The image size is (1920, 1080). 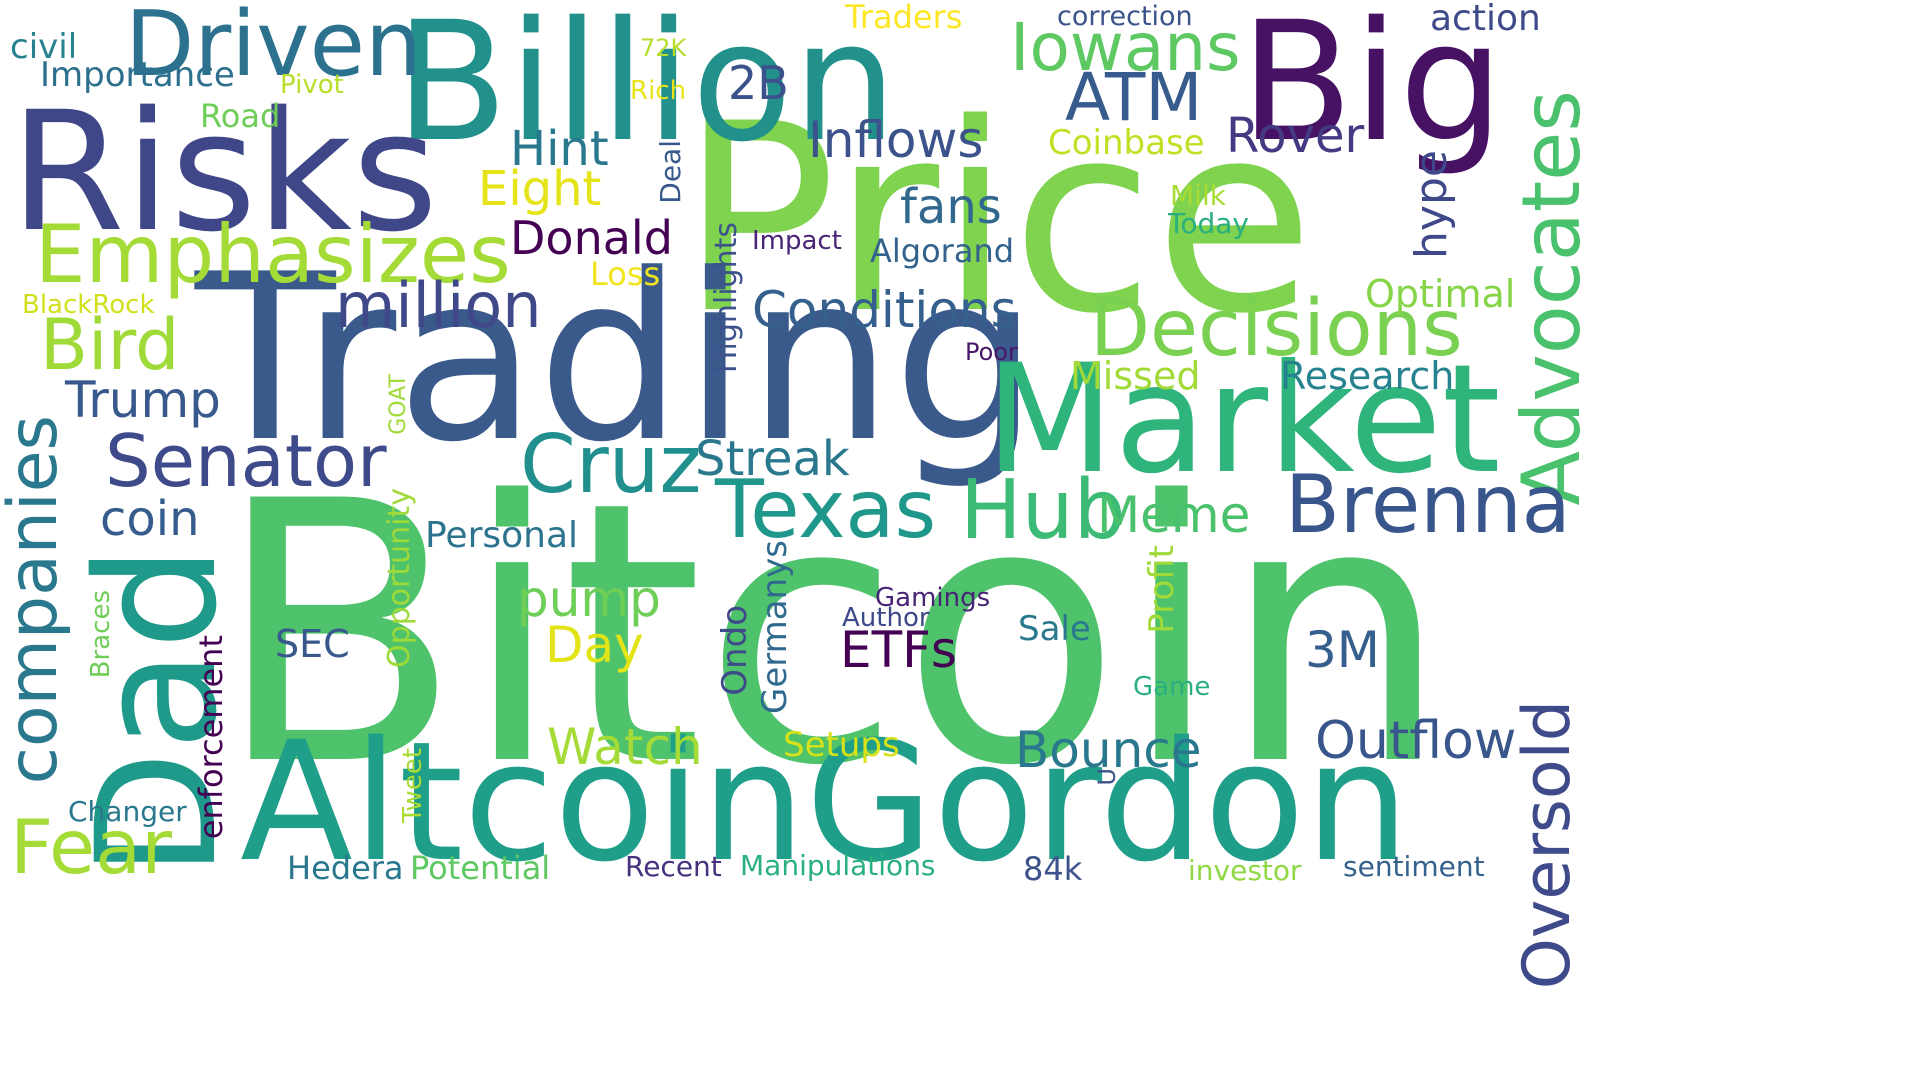 What do you see at coordinates (1485, 19) in the screenshot?
I see `word-action: action` at bounding box center [1485, 19].